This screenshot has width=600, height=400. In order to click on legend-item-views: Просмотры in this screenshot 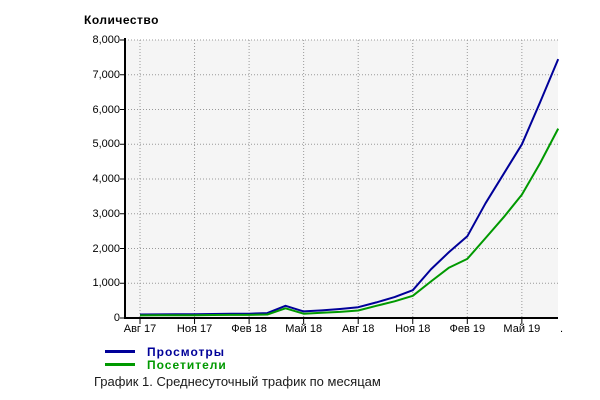, I will do `click(166, 351)`.